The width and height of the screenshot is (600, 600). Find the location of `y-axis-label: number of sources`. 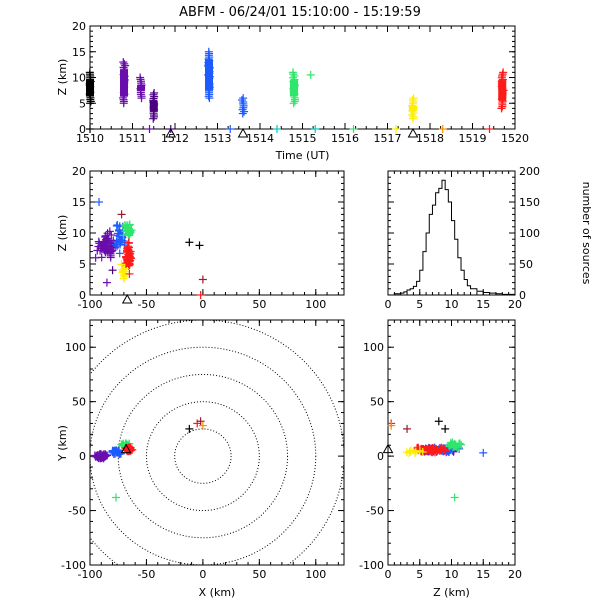

y-axis-label: number of sources is located at coordinates (586, 233).